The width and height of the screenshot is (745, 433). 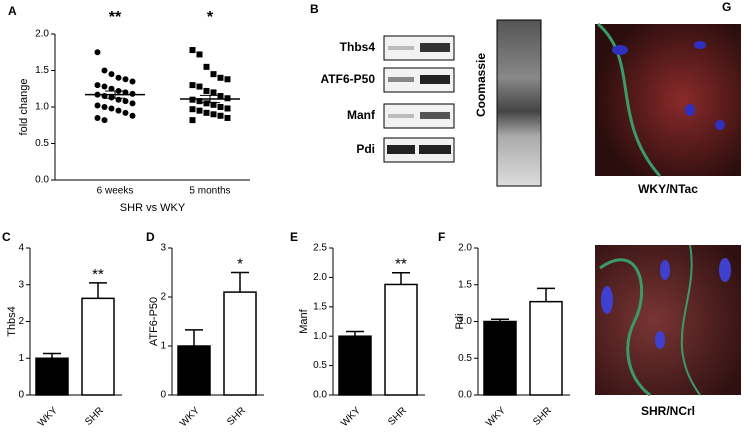 I want to click on panel-label: C, so click(x=6, y=237).